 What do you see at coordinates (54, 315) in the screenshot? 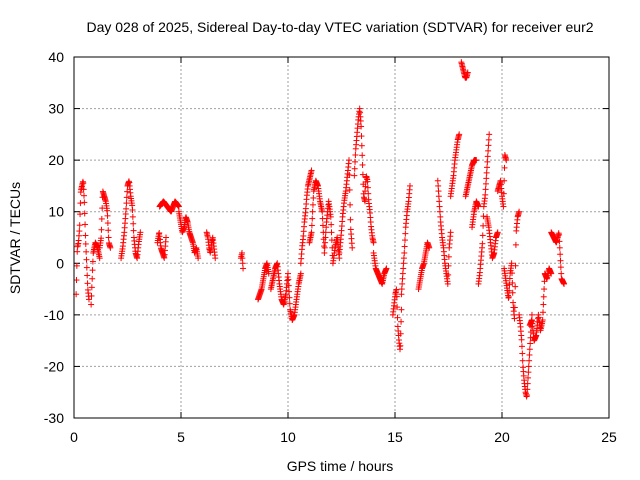
I see `y-tick-label: -10` at bounding box center [54, 315].